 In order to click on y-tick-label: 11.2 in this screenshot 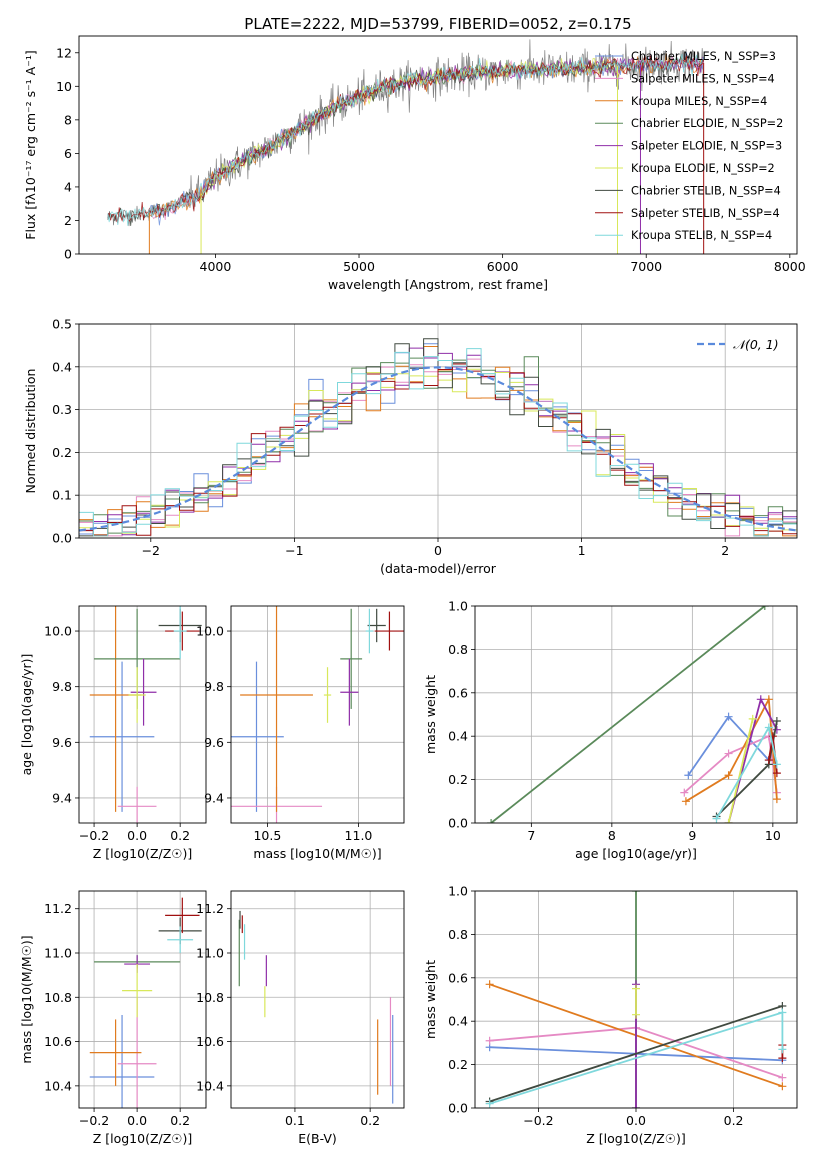, I will do `click(210, 908)`.